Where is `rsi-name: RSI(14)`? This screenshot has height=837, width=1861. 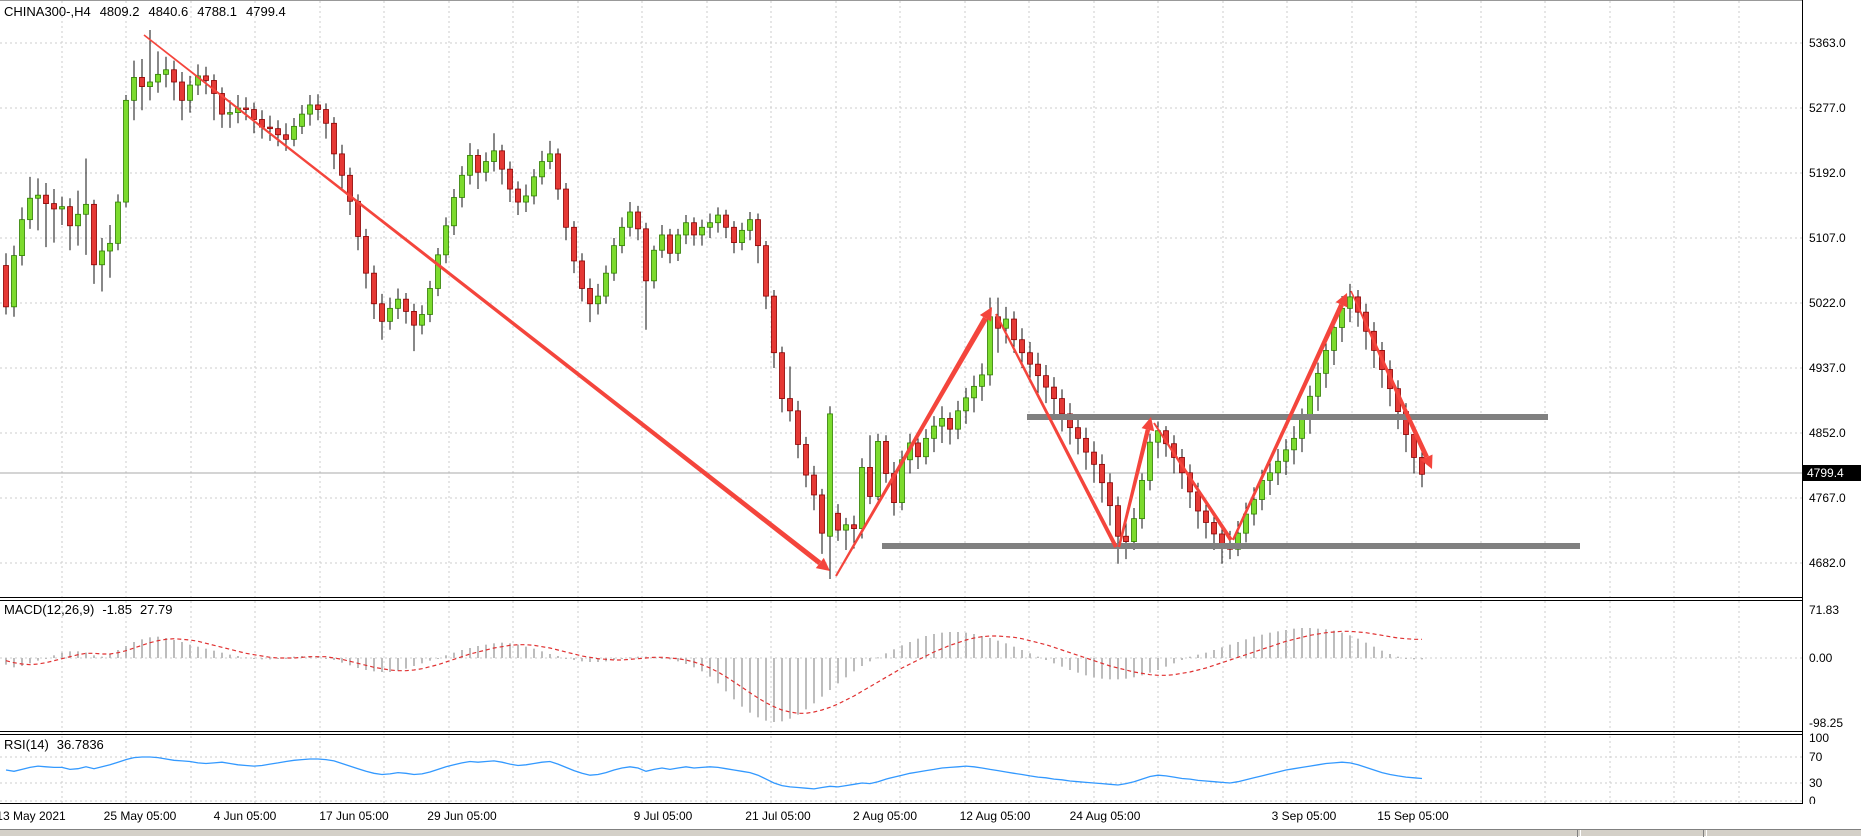
rsi-name: RSI(14) is located at coordinates (26, 744).